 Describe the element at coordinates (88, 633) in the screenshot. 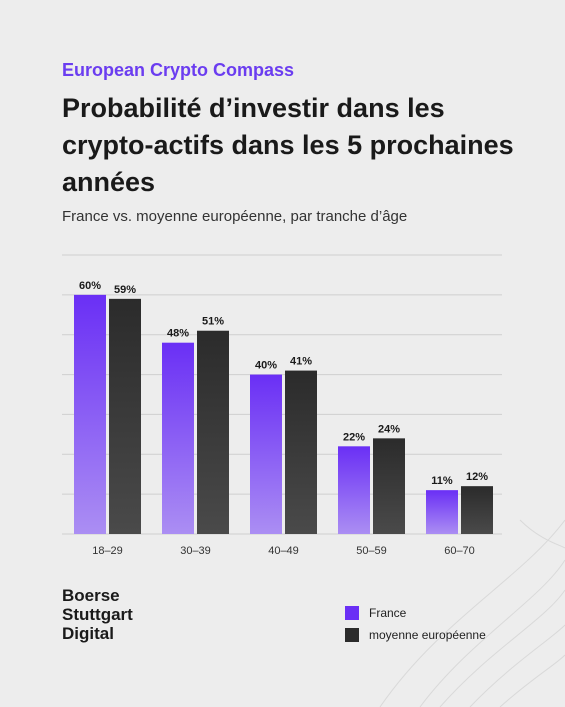

I see `logo-line-3: Digital` at that location.